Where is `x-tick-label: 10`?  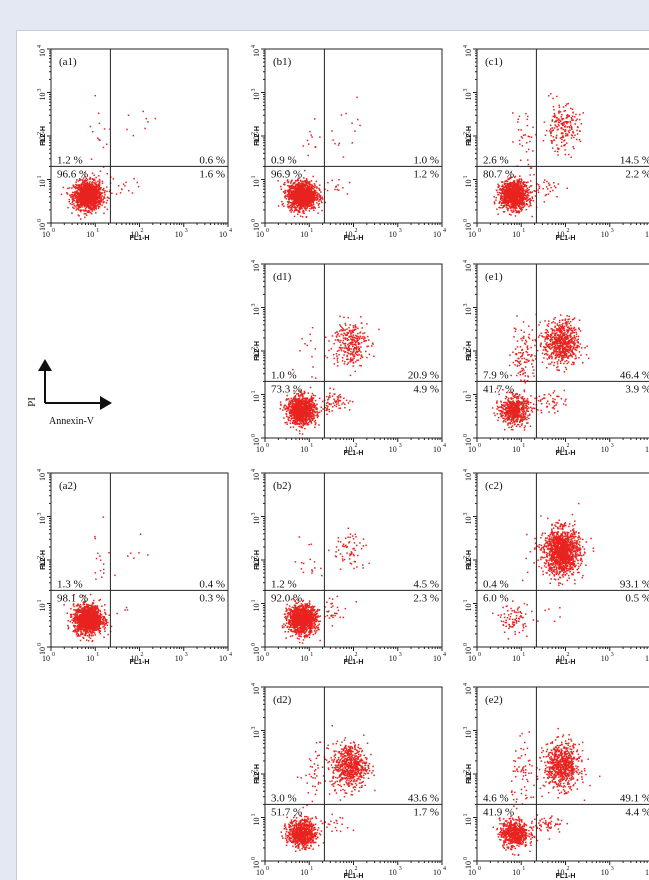
x-tick-label: 10 is located at coordinates (605, 234).